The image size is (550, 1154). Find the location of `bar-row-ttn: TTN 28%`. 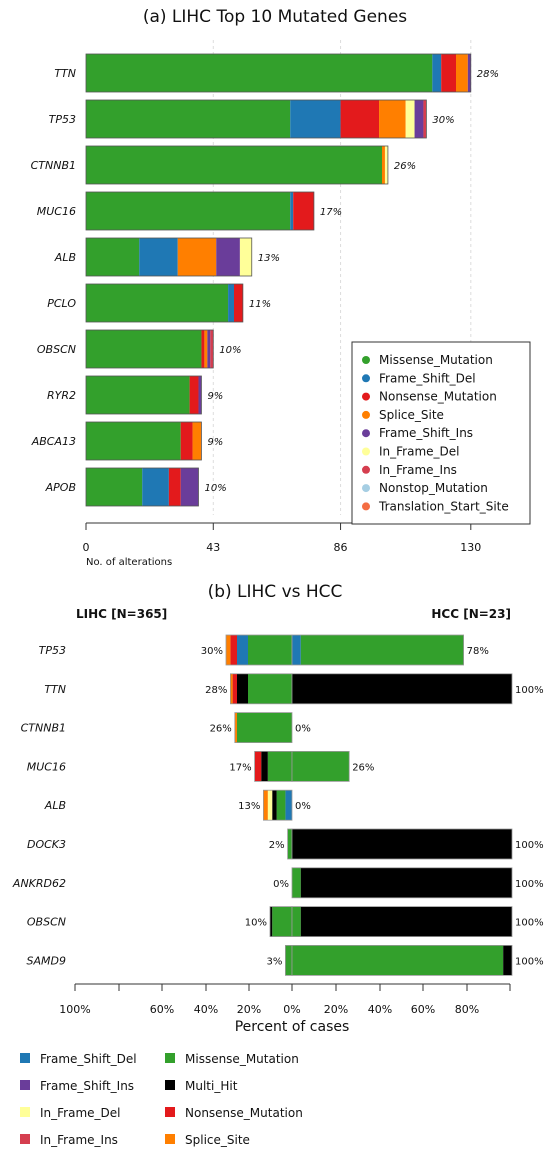

bar-row-ttn: TTN 28% is located at coordinates (276, 73).